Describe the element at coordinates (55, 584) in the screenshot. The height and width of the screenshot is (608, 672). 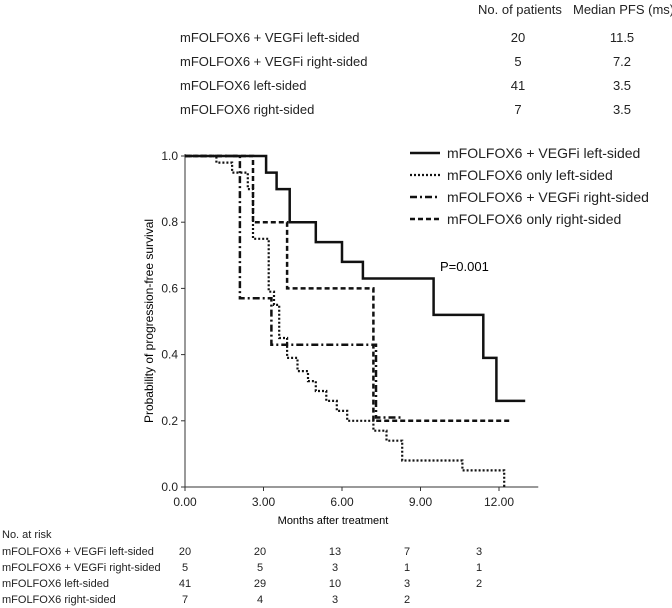
I see `risk-row-label: mFOLFOX6 left-sided` at that location.